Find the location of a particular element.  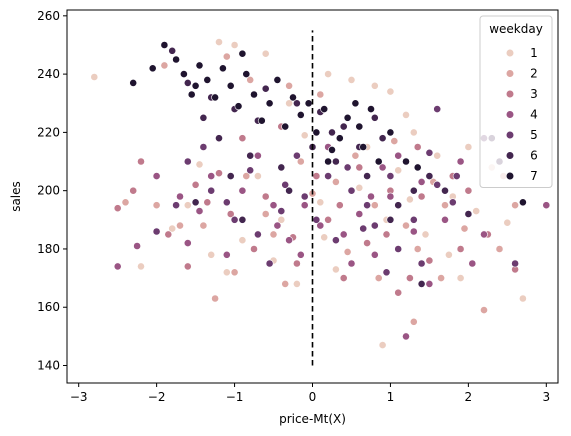

y-tick-label: 220 is located at coordinates (48, 132).